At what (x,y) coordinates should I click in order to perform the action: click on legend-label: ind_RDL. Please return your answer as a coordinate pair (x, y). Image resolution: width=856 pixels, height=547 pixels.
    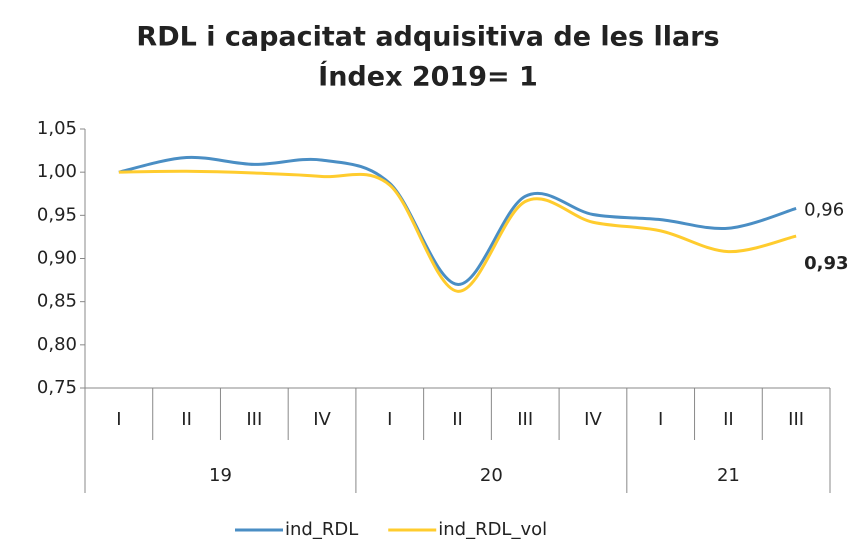
    Looking at the image, I should click on (321, 529).